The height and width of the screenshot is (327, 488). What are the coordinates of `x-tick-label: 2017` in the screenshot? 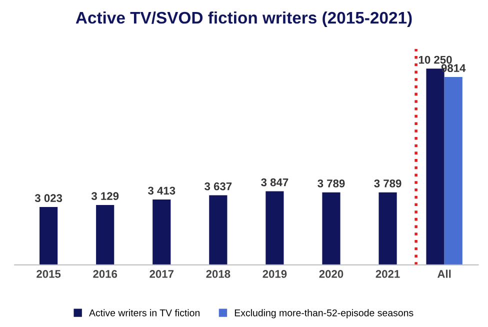 It's located at (162, 274).